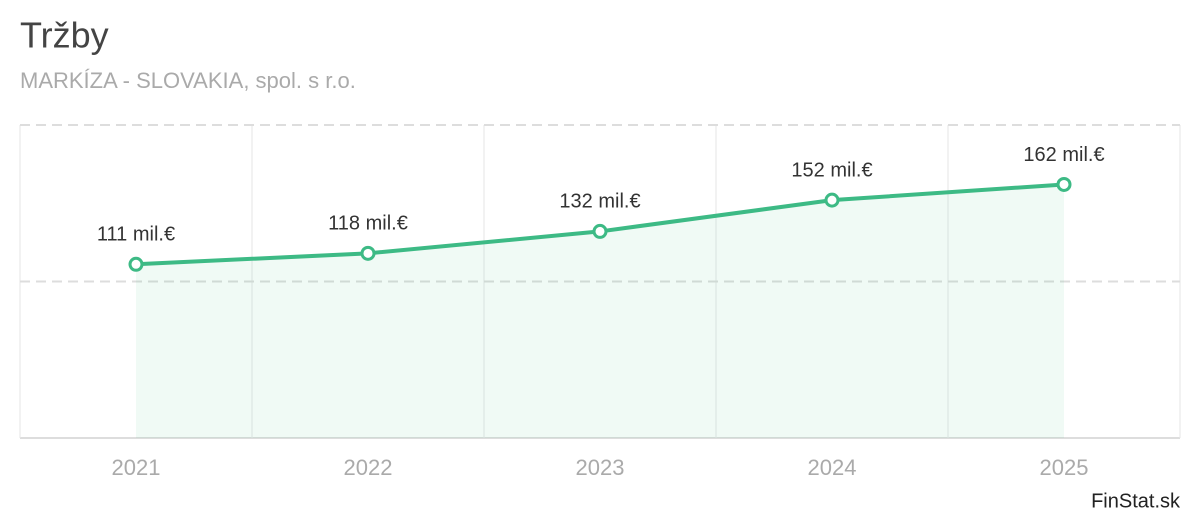 This screenshot has width=1200, height=520. Describe the element at coordinates (831, 170) in the screenshot. I see `value-label: 152 mil.€` at that location.